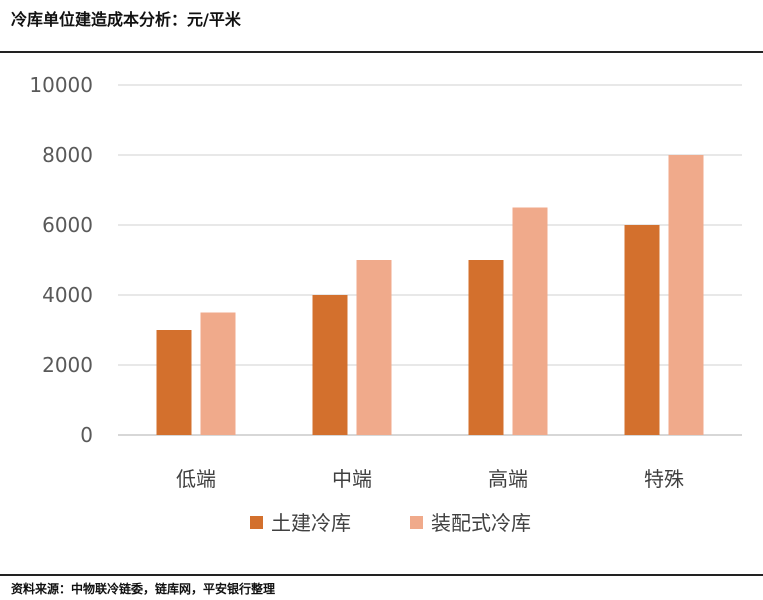 The width and height of the screenshot is (763, 600). Describe the element at coordinates (61, 85) in the screenshot. I see `y-tick-label: 10000` at that location.